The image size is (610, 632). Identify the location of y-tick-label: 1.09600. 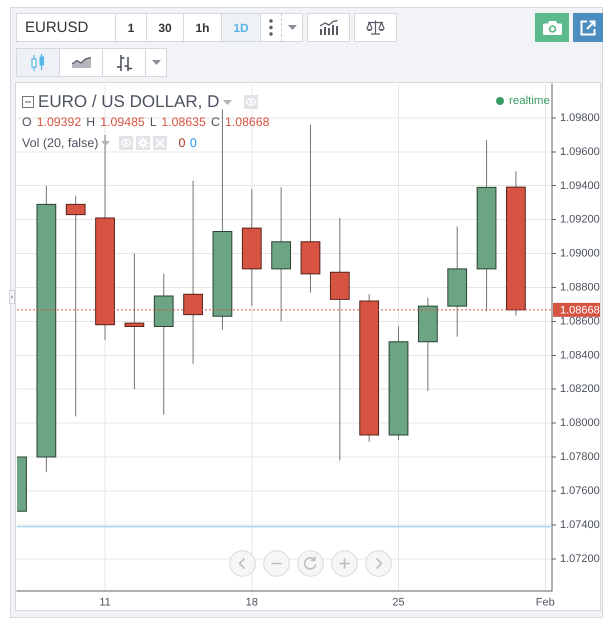
(580, 152).